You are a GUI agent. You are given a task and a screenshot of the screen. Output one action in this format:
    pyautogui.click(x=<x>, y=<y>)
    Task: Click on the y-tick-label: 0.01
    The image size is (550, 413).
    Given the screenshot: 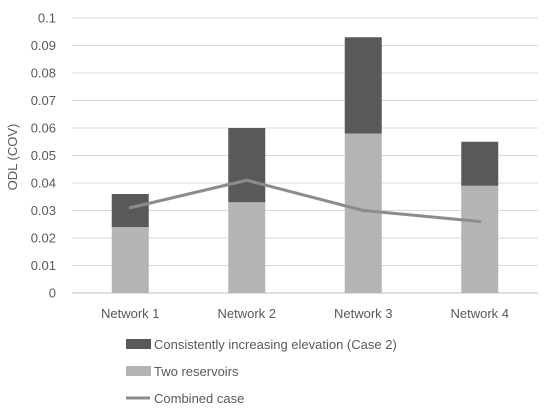 What is the action you would take?
    pyautogui.click(x=43, y=265)
    